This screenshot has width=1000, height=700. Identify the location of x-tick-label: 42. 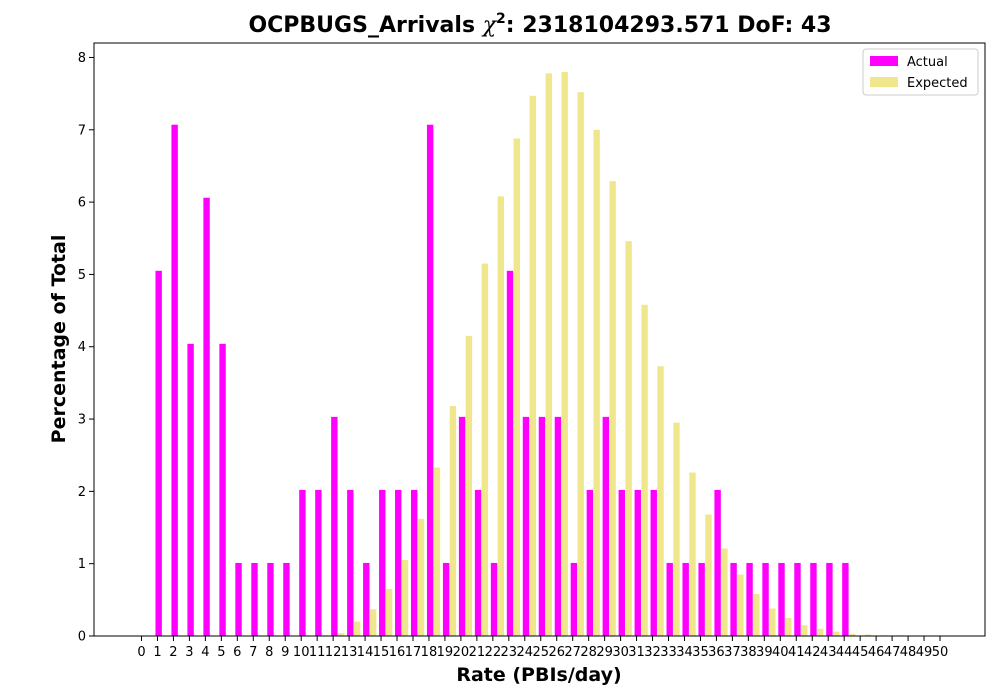
(812, 652).